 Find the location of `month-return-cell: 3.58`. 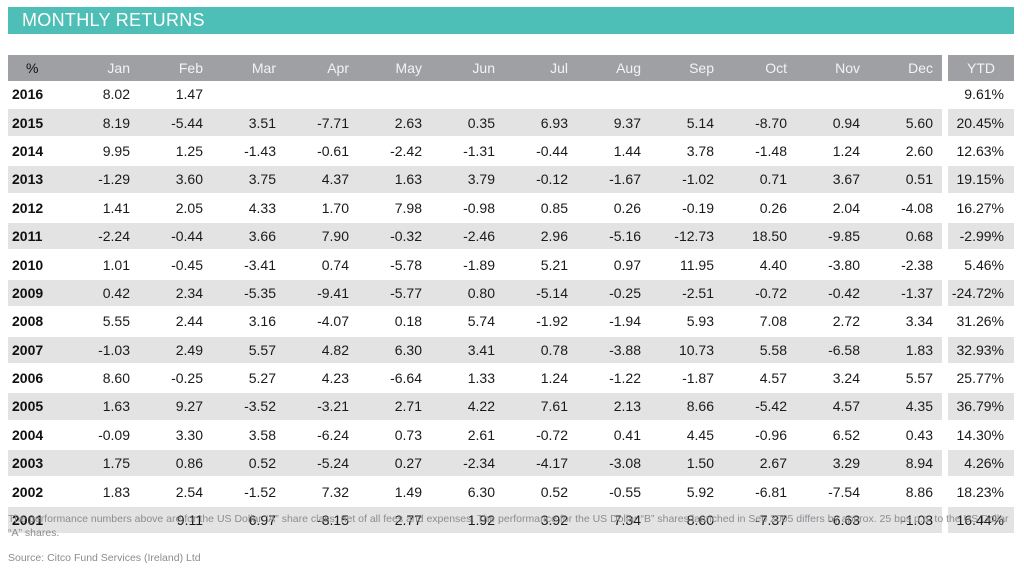

month-return-cell: 3.58 is located at coordinates (248, 436).